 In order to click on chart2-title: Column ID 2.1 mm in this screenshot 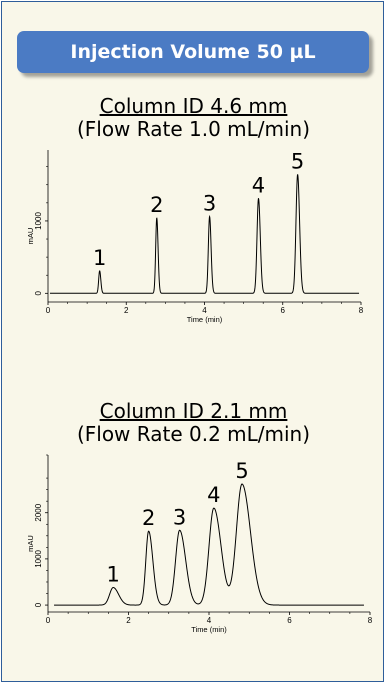, I will do `click(193, 411)`.